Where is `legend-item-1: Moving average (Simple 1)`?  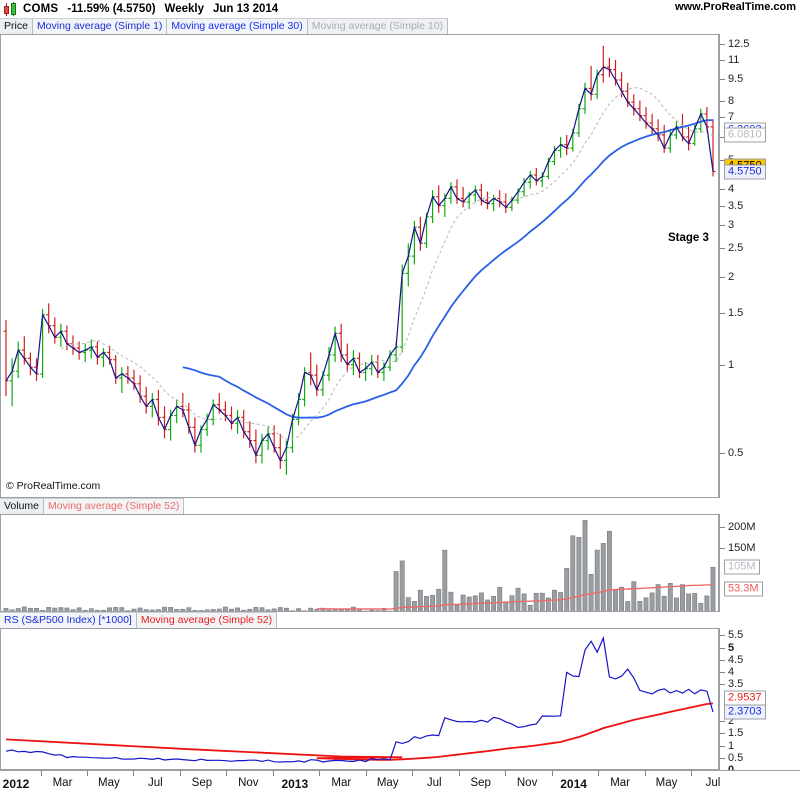
legend-item-1: Moving average (Simple 1) is located at coordinates (100, 26).